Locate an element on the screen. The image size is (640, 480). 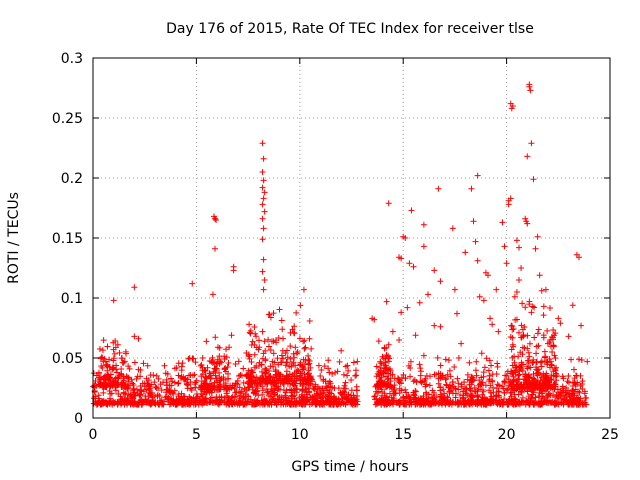
x-tick-label: 0 is located at coordinates (93, 435).